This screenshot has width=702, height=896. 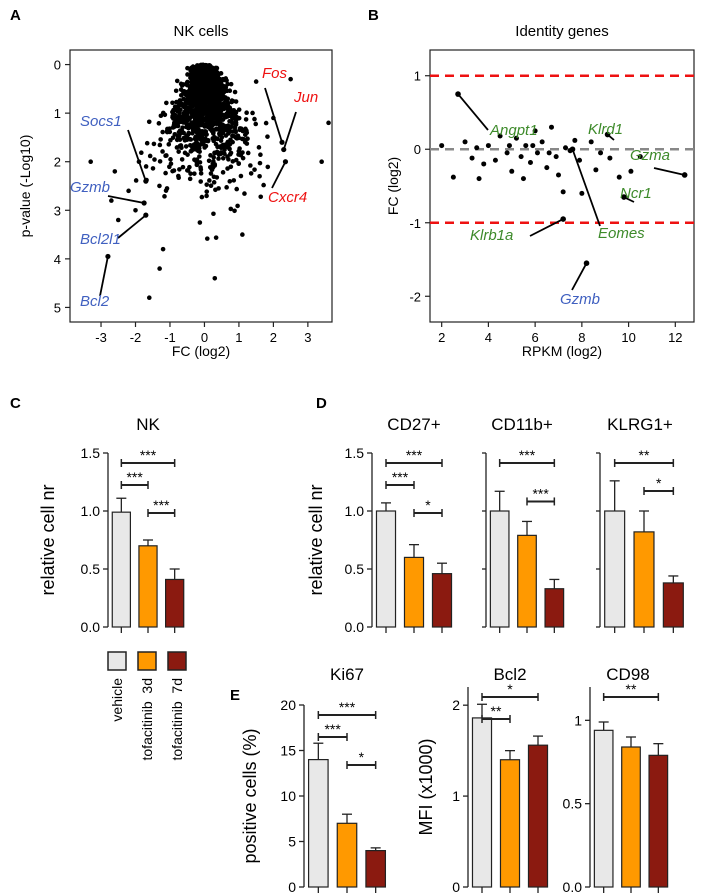 What do you see at coordinates (235, 695) in the screenshot?
I see `panel-letter-e: E` at bounding box center [235, 695].